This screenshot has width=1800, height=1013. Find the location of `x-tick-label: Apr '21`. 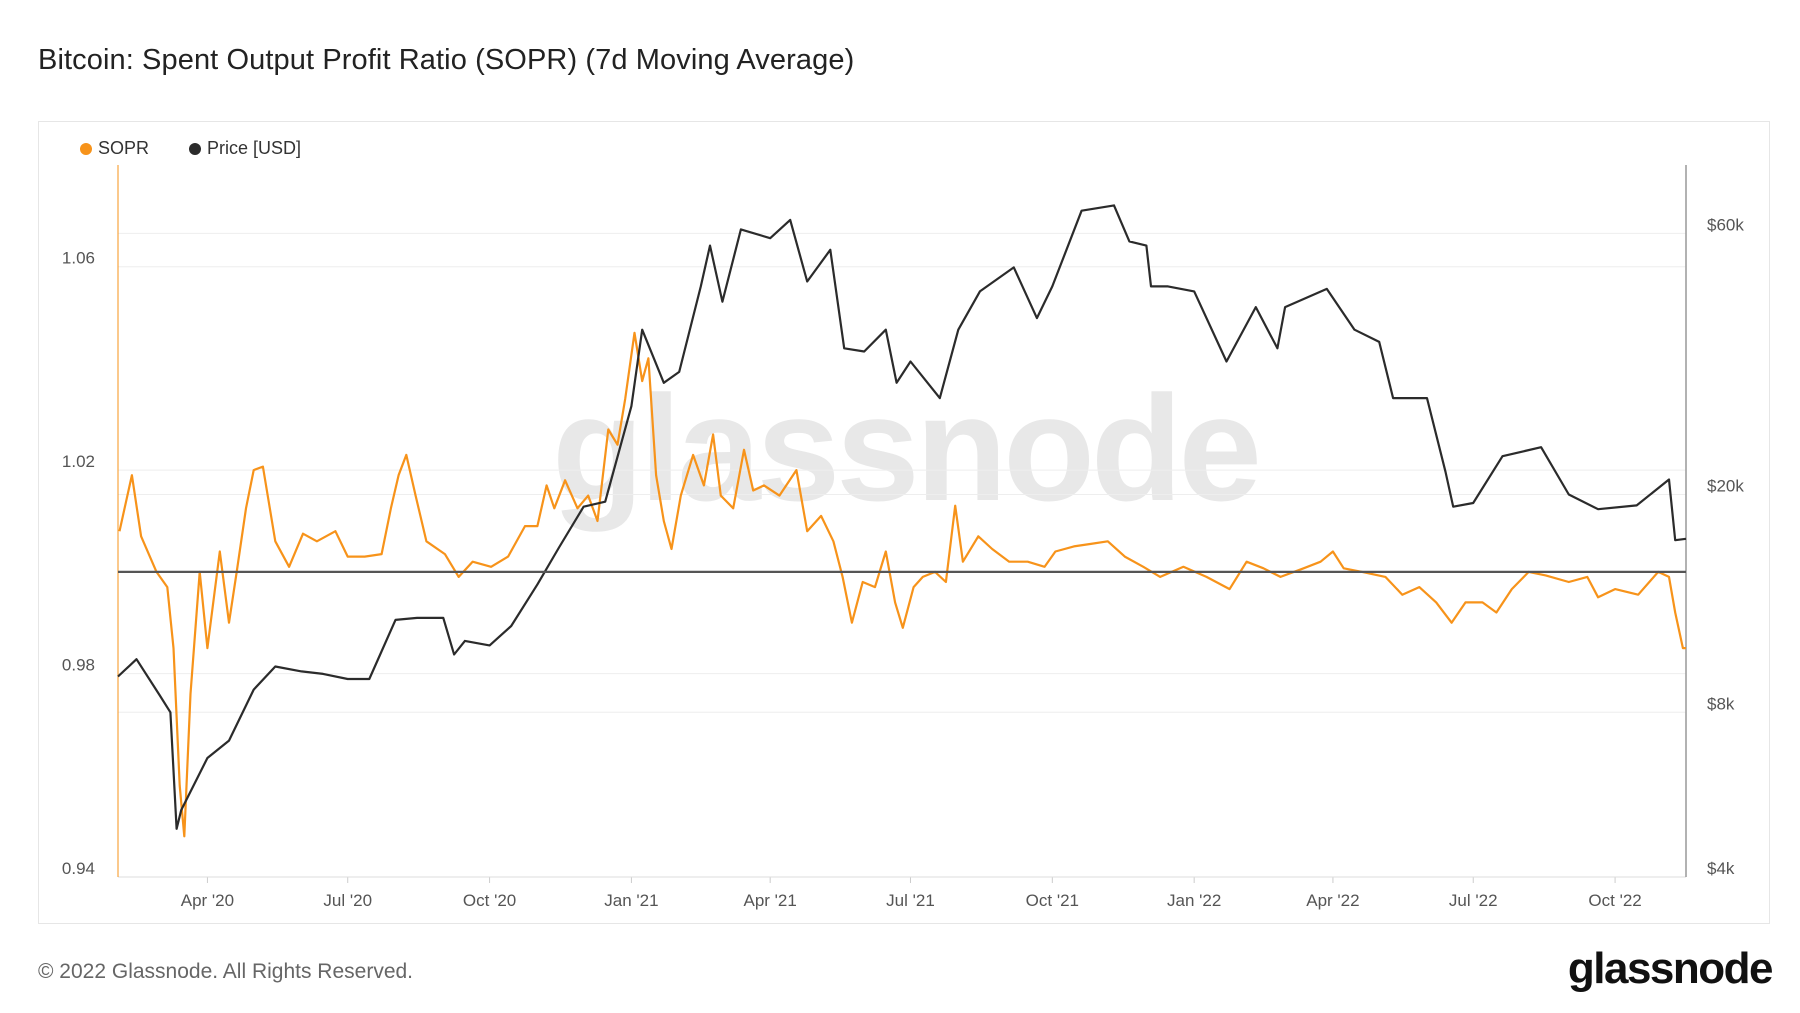

x-tick-label: Apr '21 is located at coordinates (770, 900).